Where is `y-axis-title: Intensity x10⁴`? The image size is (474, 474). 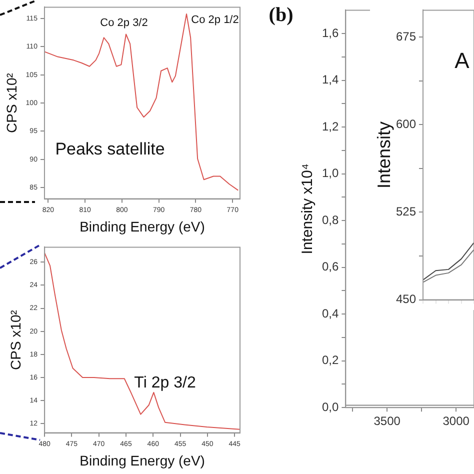
y-axis-title: Intensity x10⁴ is located at coordinates (307, 209).